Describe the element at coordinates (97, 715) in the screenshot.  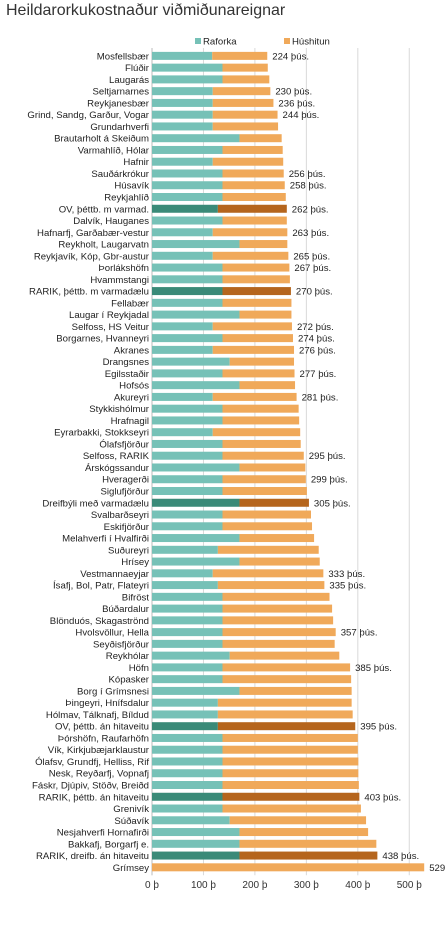
I see `category-label: Hólmav, Tálknafj, Bíldud` at that location.